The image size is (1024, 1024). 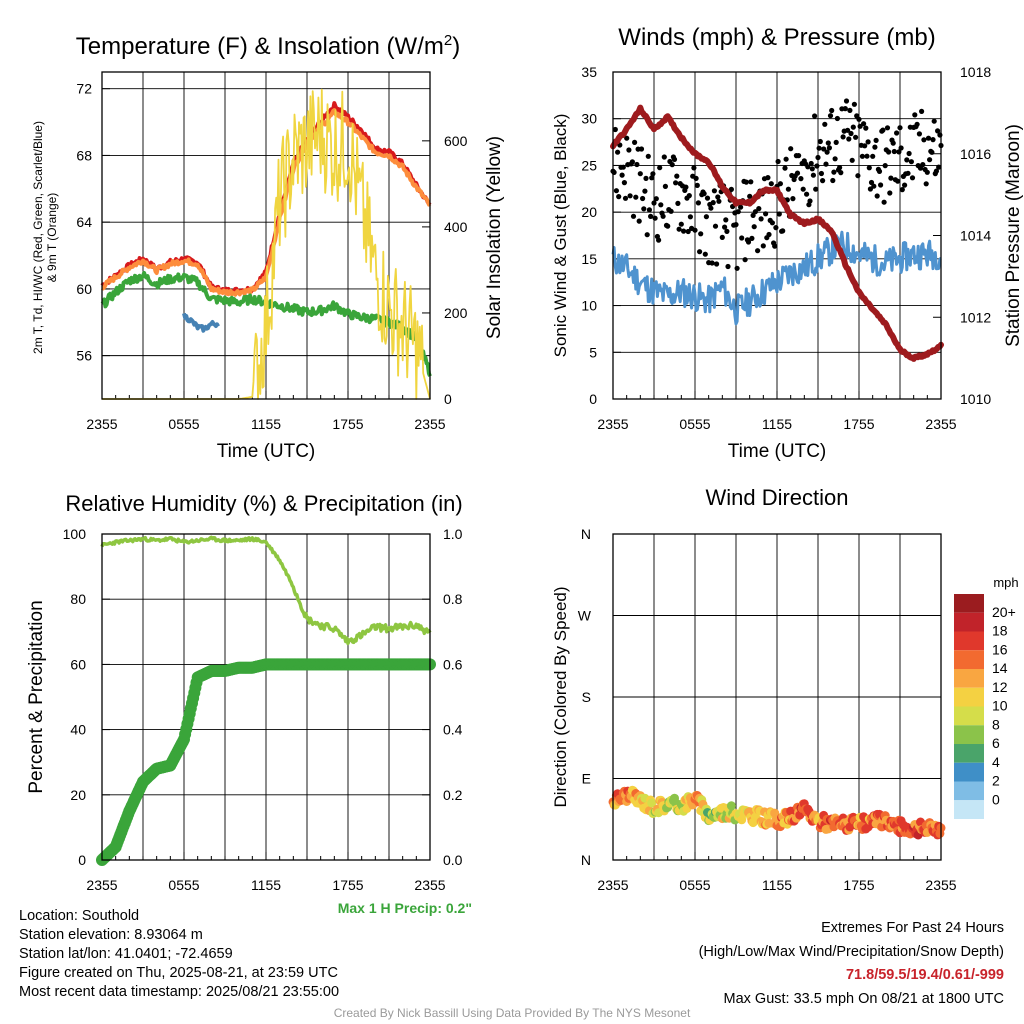 I want to click on series-line-pressure, so click(x=777, y=233).